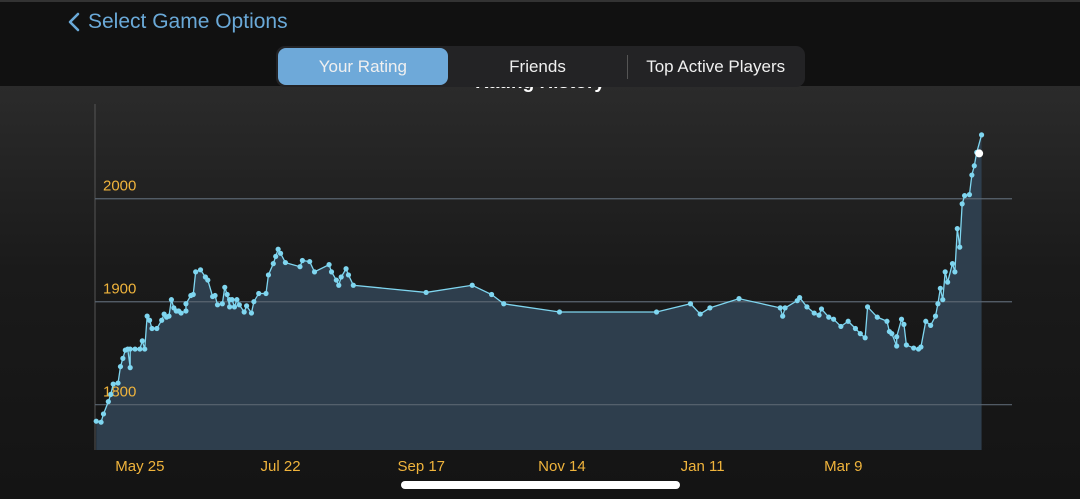  I want to click on x-tick-label: May 25, so click(139, 466).